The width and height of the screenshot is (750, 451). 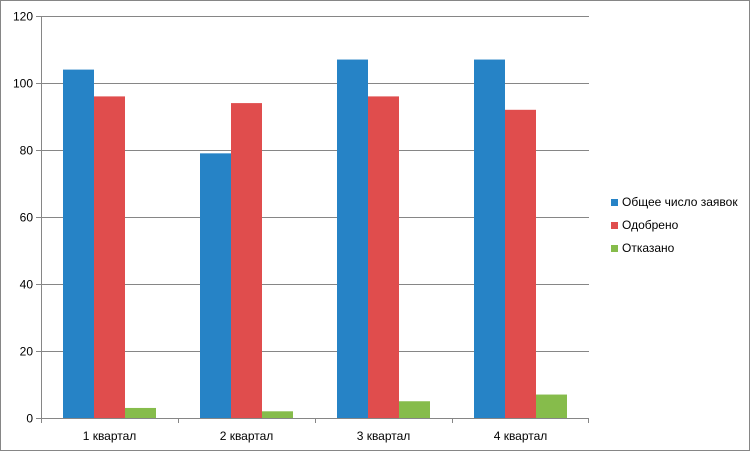 What do you see at coordinates (648, 248) in the screenshot?
I see `legend-label: Отказано` at bounding box center [648, 248].